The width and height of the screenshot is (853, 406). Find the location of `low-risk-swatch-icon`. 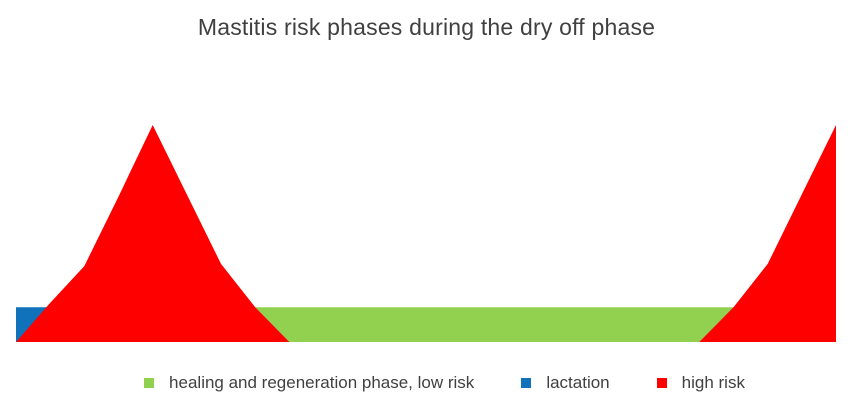

low-risk-swatch-icon is located at coordinates (149, 383).